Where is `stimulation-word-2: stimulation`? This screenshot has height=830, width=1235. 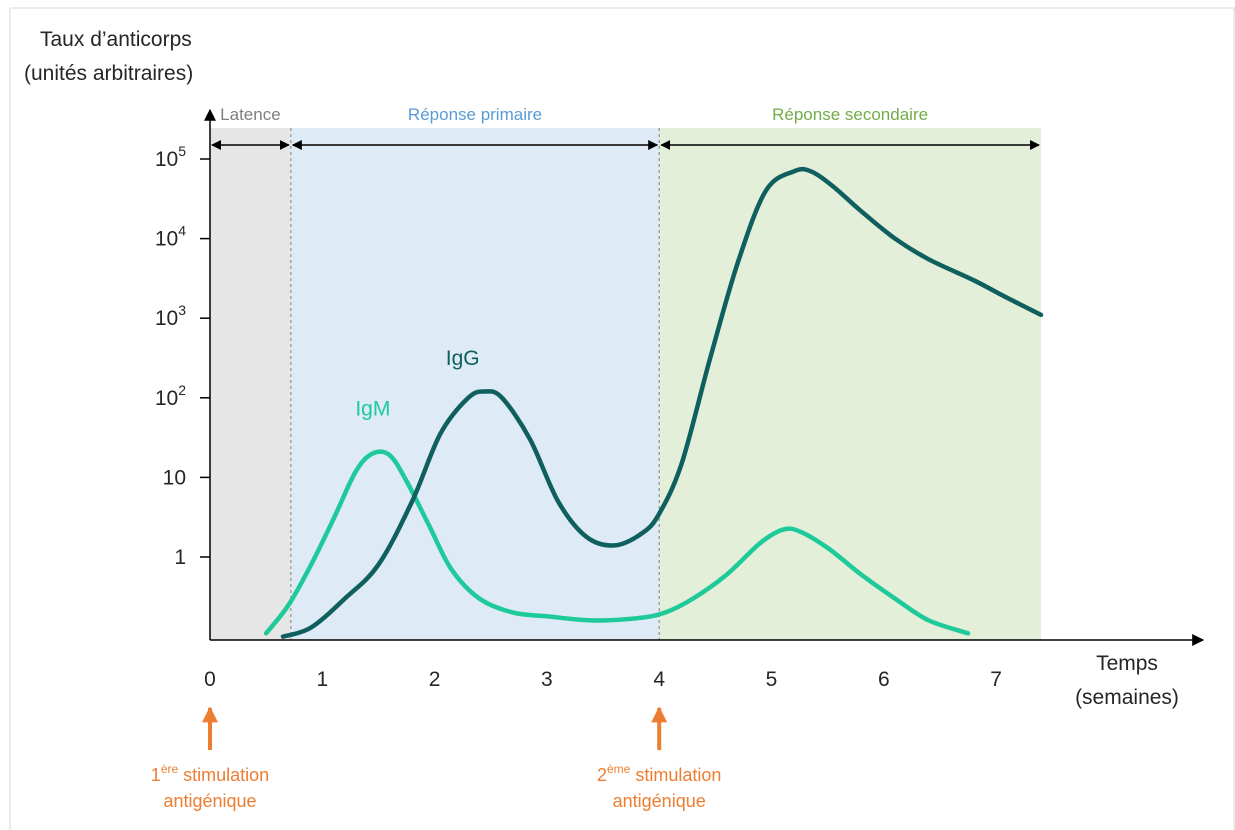
stimulation-word-2: stimulation is located at coordinates (675, 775).